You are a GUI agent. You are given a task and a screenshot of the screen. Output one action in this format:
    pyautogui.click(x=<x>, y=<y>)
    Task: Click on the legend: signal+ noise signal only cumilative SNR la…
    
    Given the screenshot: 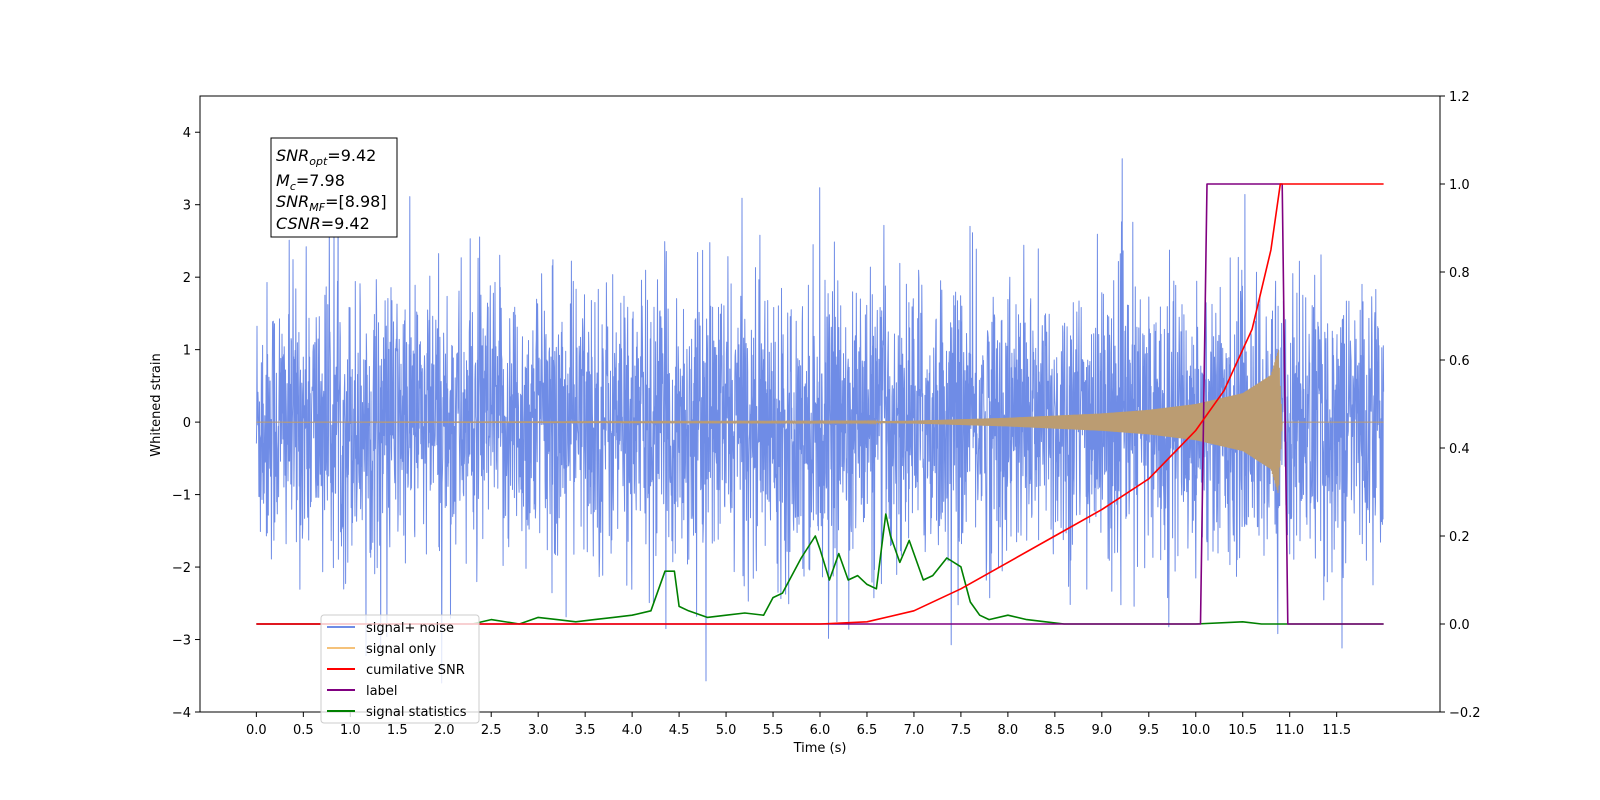 What is the action you would take?
    pyautogui.click(x=400, y=669)
    